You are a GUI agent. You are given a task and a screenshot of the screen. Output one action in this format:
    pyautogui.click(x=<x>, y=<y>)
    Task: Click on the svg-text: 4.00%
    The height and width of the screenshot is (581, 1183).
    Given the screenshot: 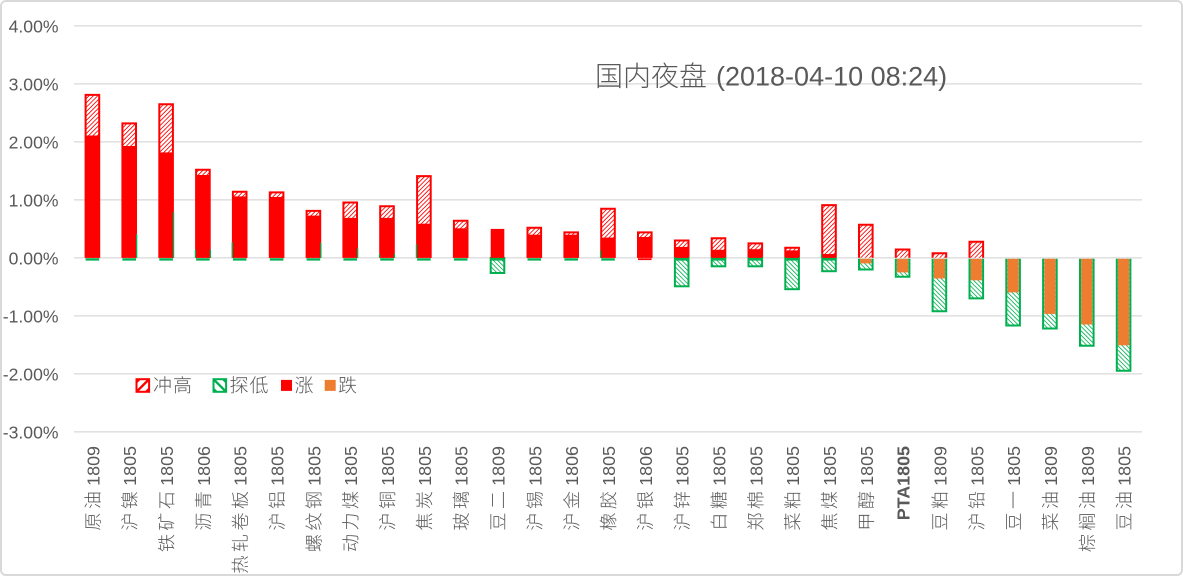 What is the action you would take?
    pyautogui.click(x=34, y=26)
    